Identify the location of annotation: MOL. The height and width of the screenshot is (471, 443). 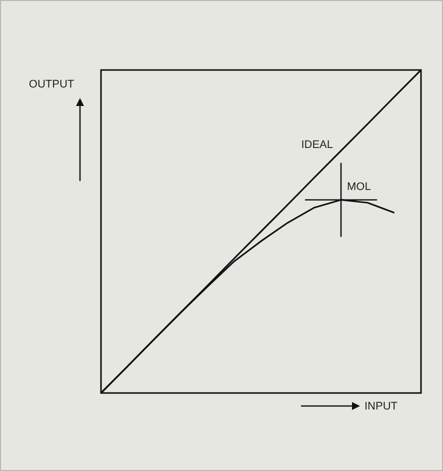
(359, 186).